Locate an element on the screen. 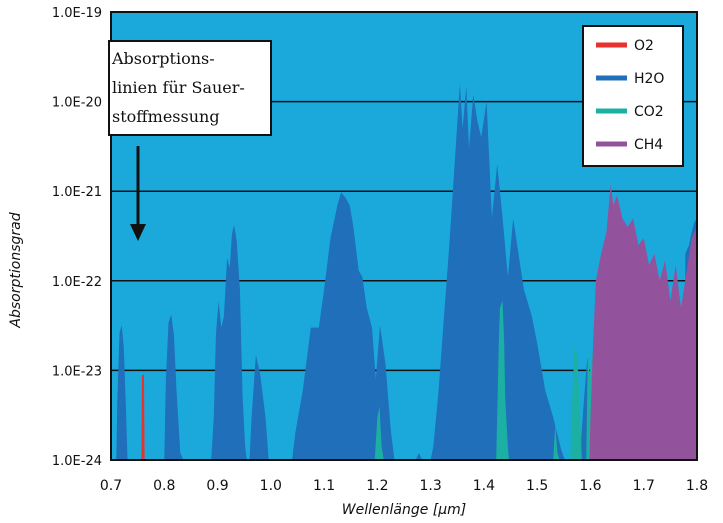 Image resolution: width=723 pixels, height=523 pixels. annotation-line-2: linien für Sauer- is located at coordinates (178, 87).